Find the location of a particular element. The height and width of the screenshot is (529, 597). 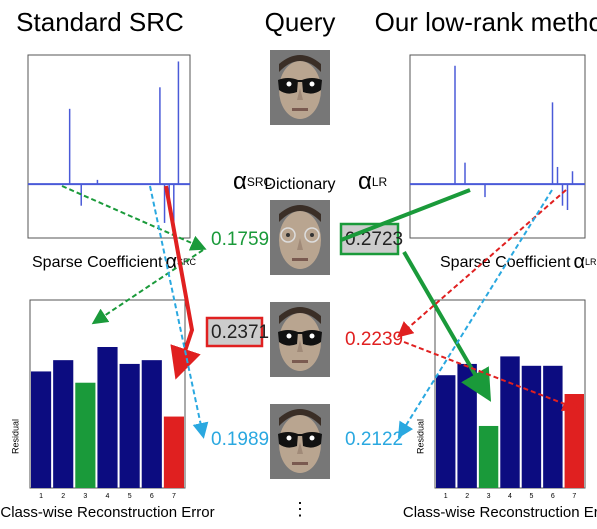

sparse-label: Sparse Coefficient αSRC is located at coordinates (114, 262).